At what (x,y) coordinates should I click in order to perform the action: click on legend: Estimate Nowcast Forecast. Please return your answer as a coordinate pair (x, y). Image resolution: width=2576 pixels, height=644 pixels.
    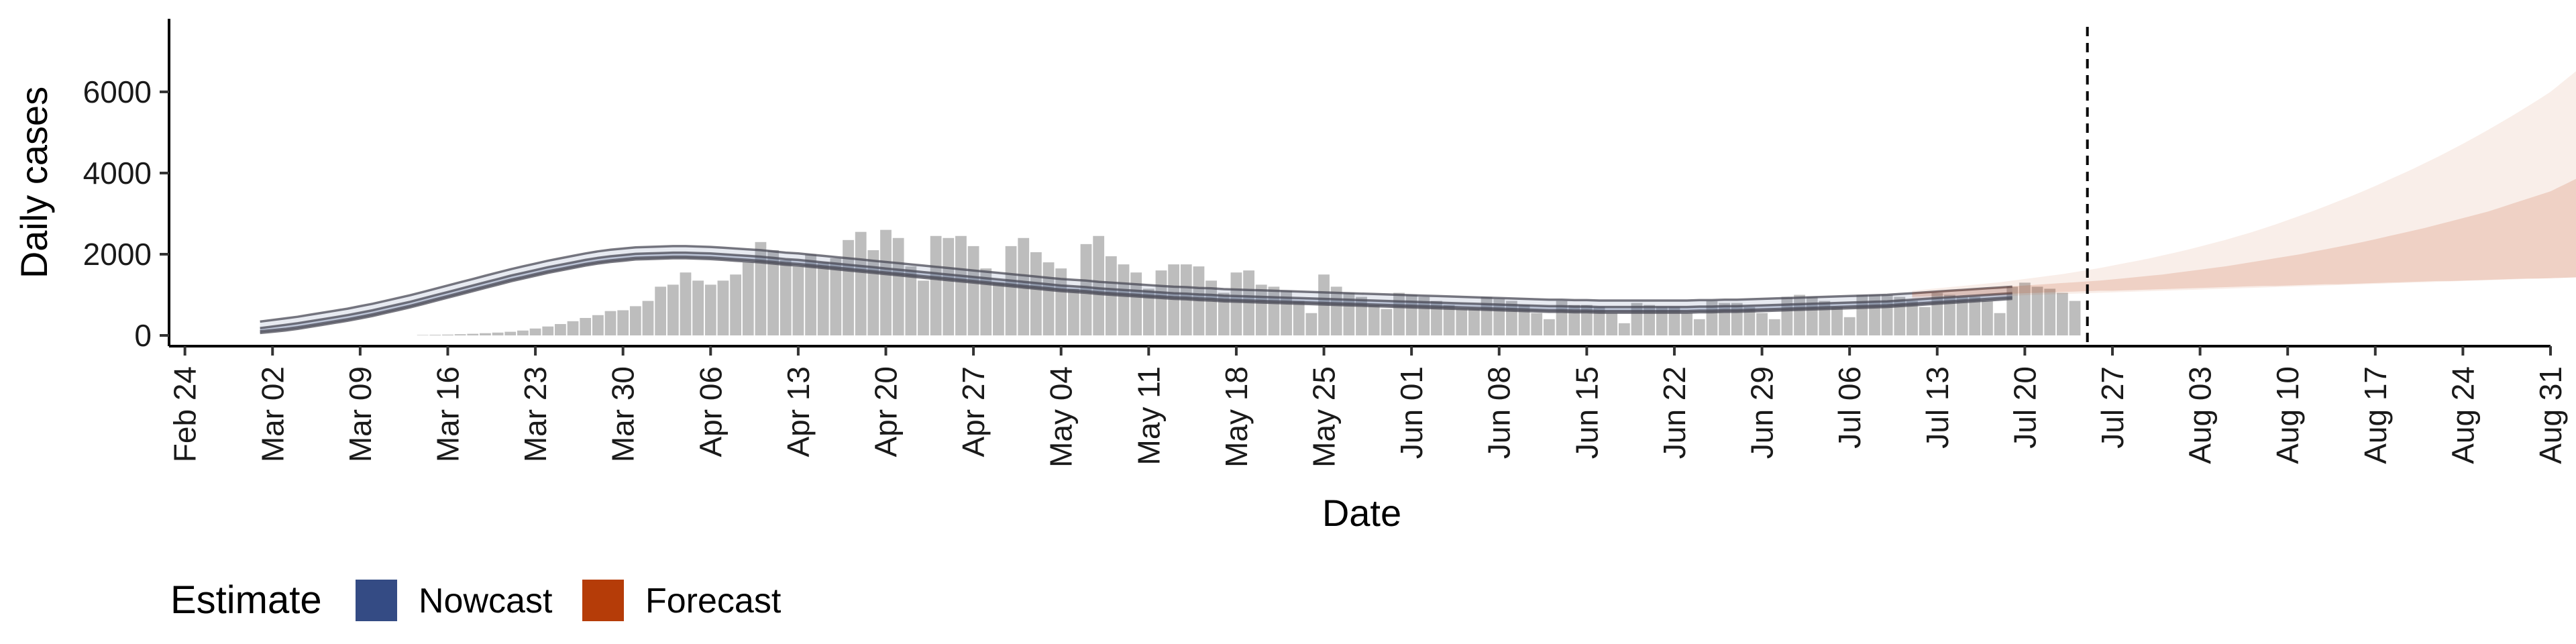
    Looking at the image, I should click on (476, 600).